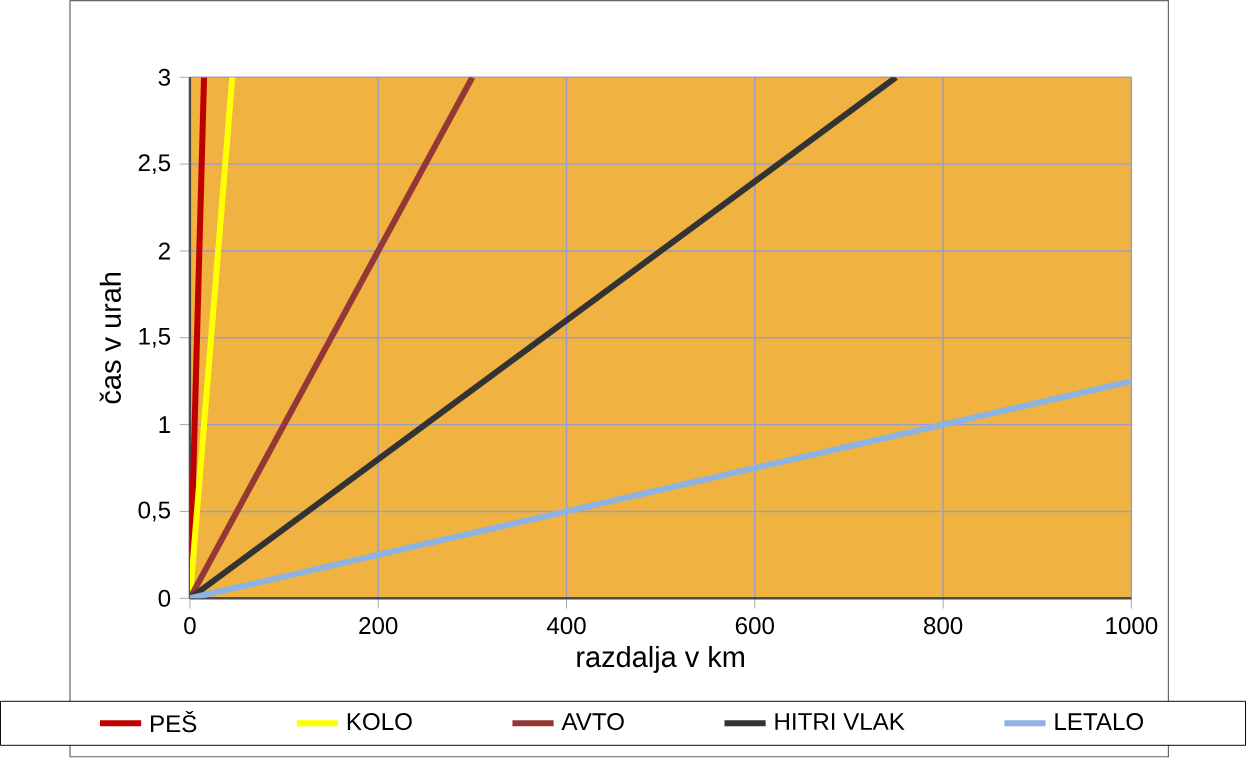  What do you see at coordinates (164, 598) in the screenshot?
I see `y-tick-label: 0` at bounding box center [164, 598].